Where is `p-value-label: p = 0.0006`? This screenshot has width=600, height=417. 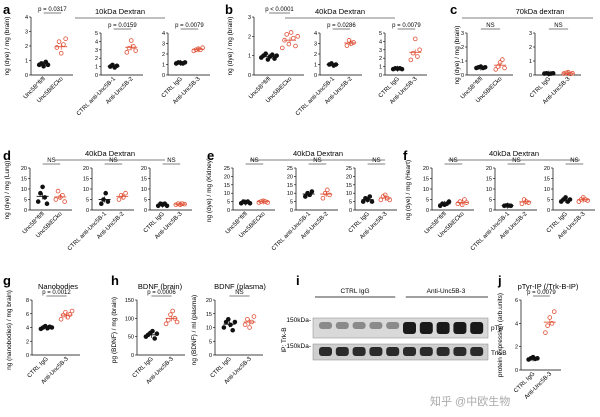 p-value-label: p = 0.0006 is located at coordinates (161, 293).